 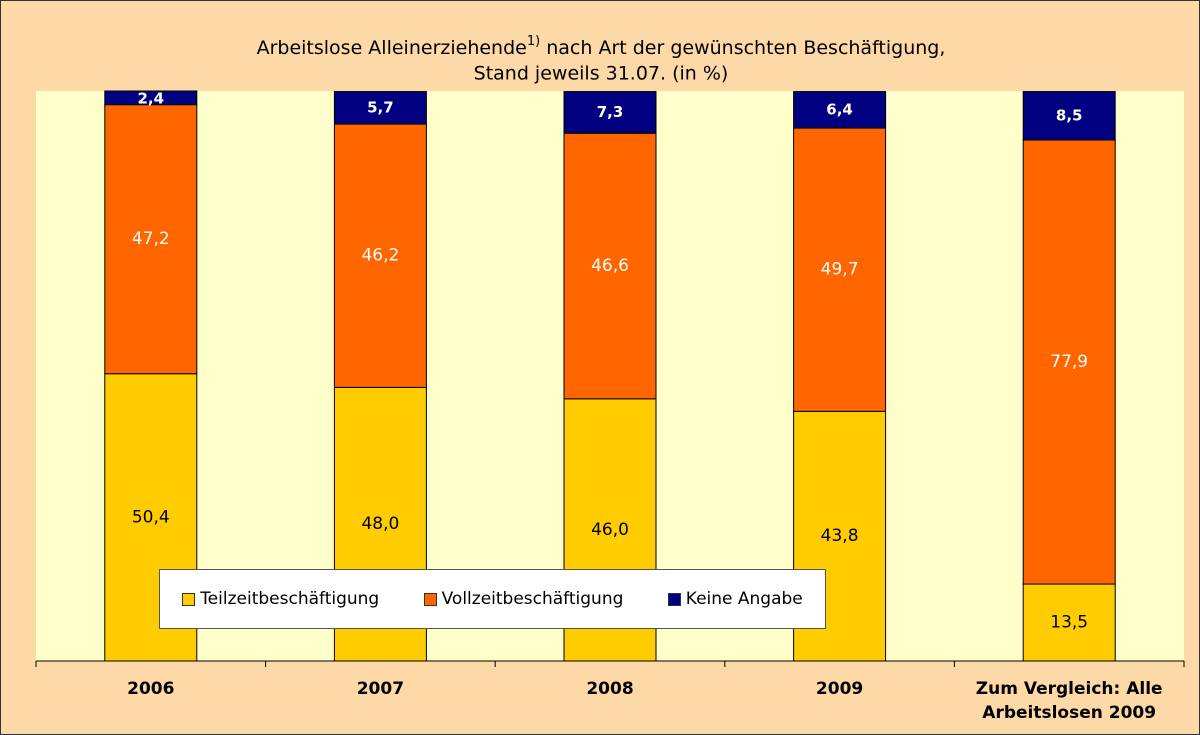 I want to click on value-label: 13,5, so click(x=1069, y=623).